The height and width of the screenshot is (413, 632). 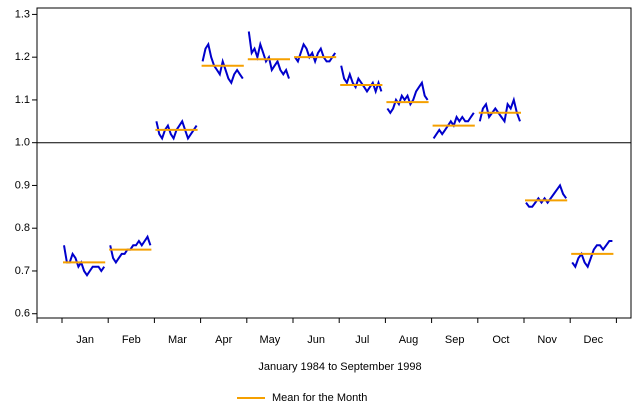 I want to click on x-tick-label: Feb, so click(x=131, y=340).